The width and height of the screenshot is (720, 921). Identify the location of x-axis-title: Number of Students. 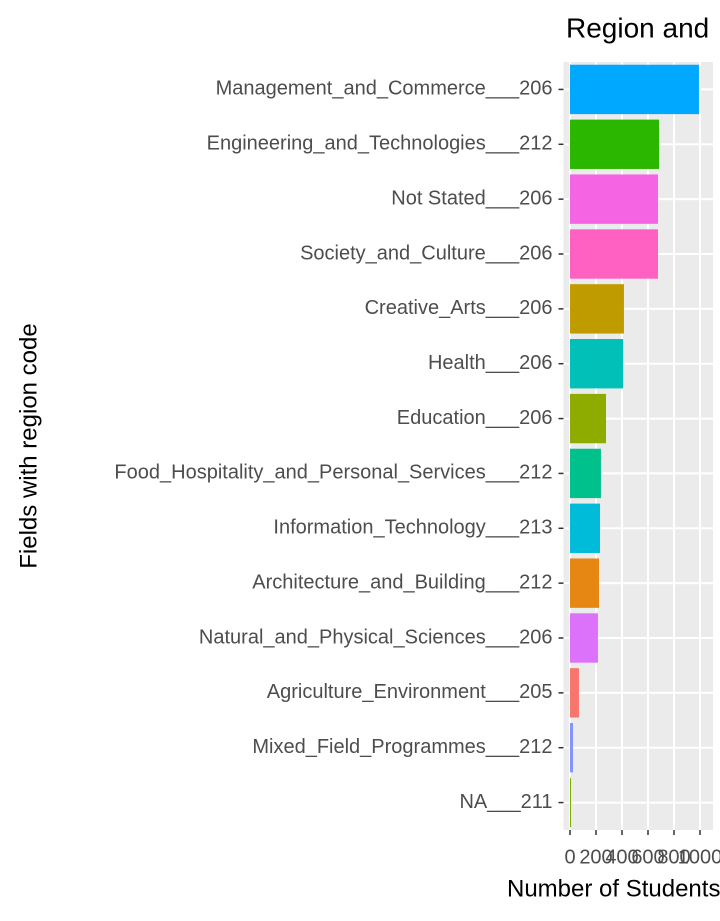
(613, 888).